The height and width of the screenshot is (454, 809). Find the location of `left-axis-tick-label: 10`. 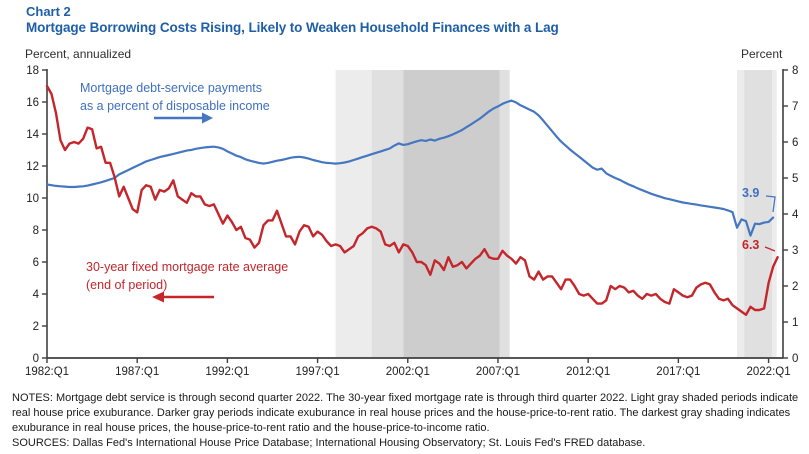

left-axis-tick-label: 10 is located at coordinates (32, 199).